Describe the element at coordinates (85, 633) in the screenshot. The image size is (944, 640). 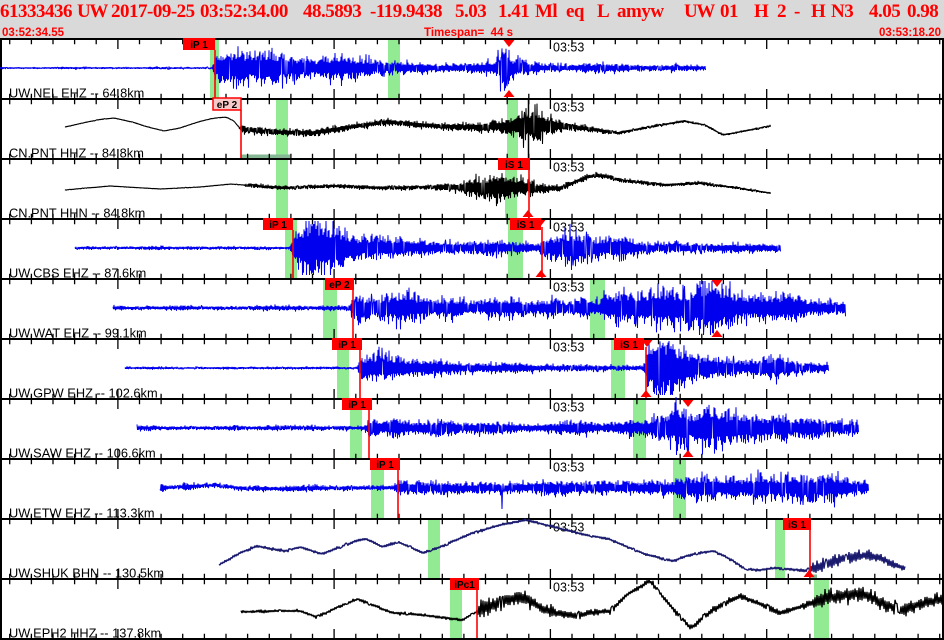
I see `svg-text: UW.EPH2 HHZ -- 137.8km` at that location.